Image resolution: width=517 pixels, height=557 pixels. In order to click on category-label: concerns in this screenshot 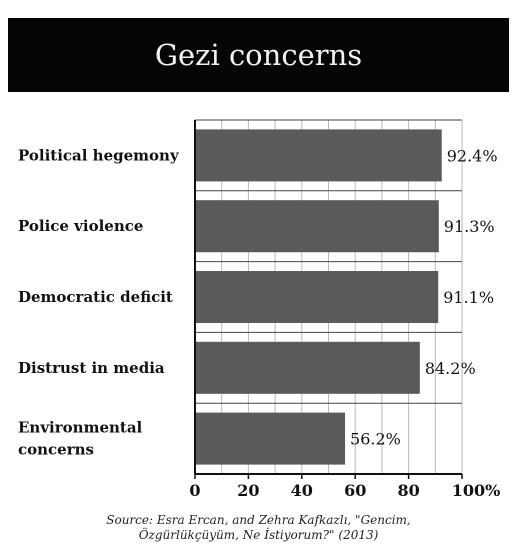, I will do `click(56, 450)`.